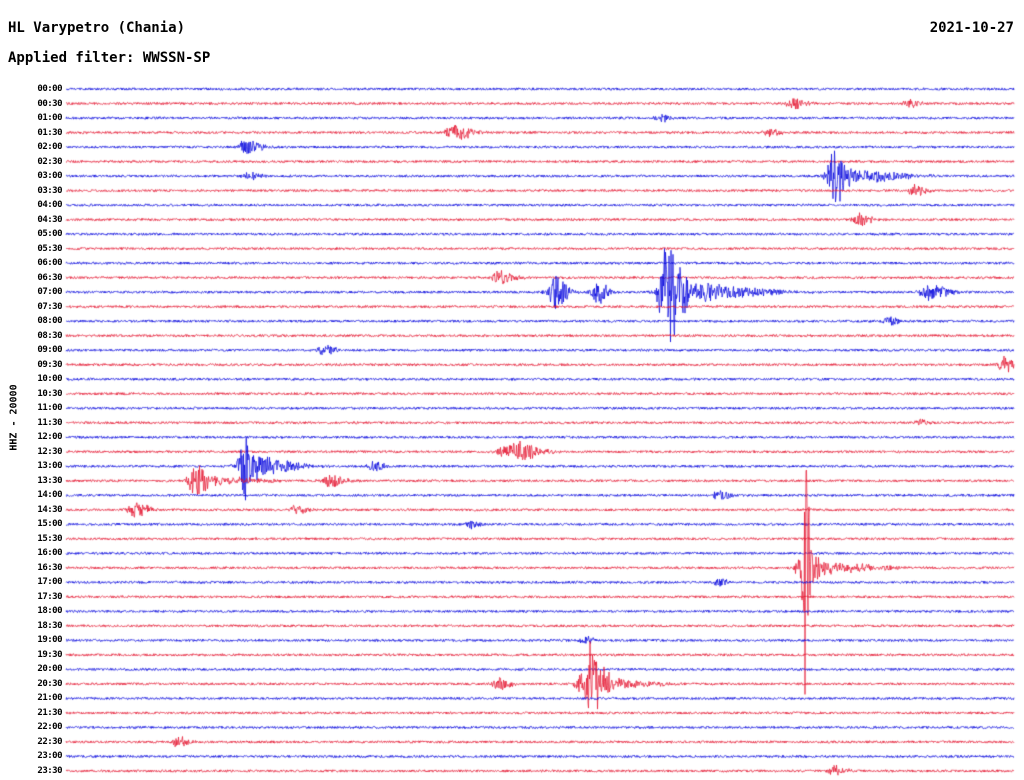 The width and height of the screenshot is (1024, 780). What do you see at coordinates (49, 118) in the screenshot?
I see `time-label: 01:00` at bounding box center [49, 118].